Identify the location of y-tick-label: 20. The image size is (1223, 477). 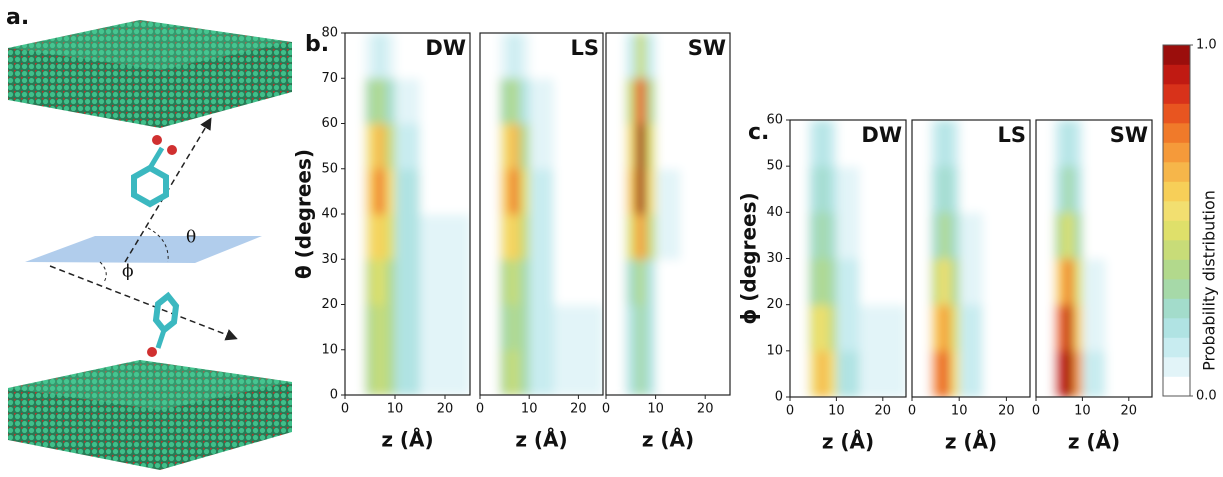
(329, 304).